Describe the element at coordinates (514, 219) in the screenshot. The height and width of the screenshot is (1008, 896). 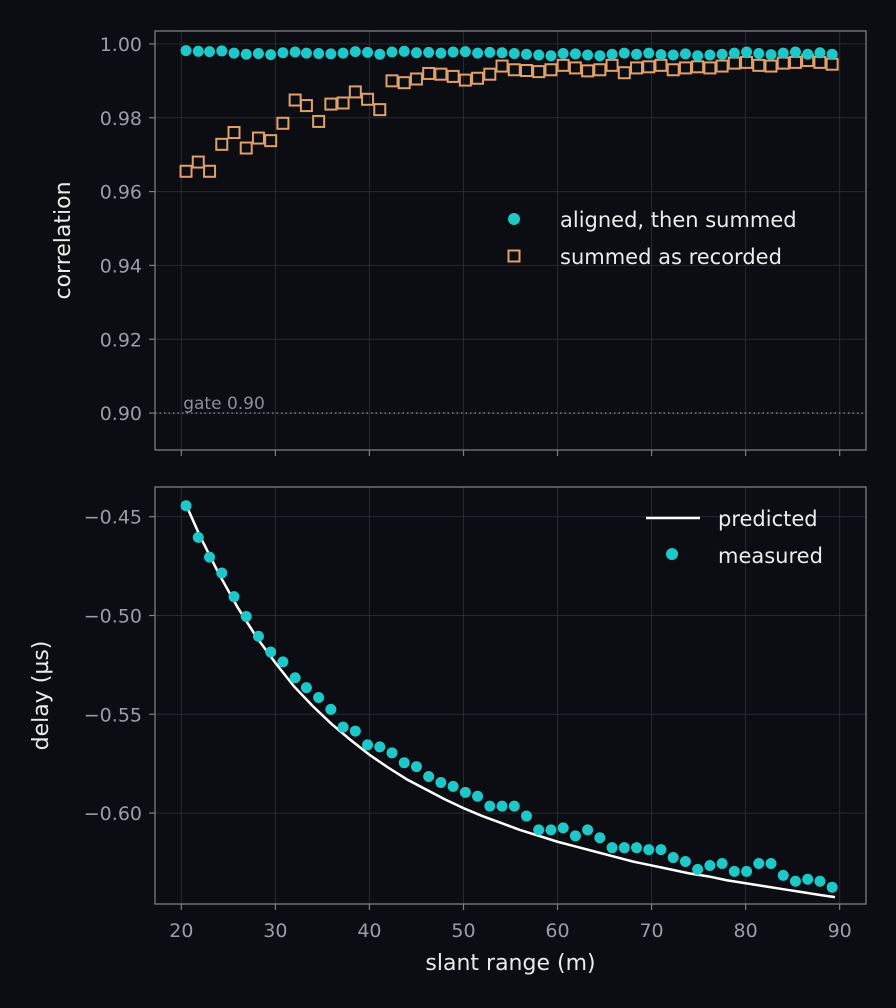
I see `legend-marker-aligned` at that location.